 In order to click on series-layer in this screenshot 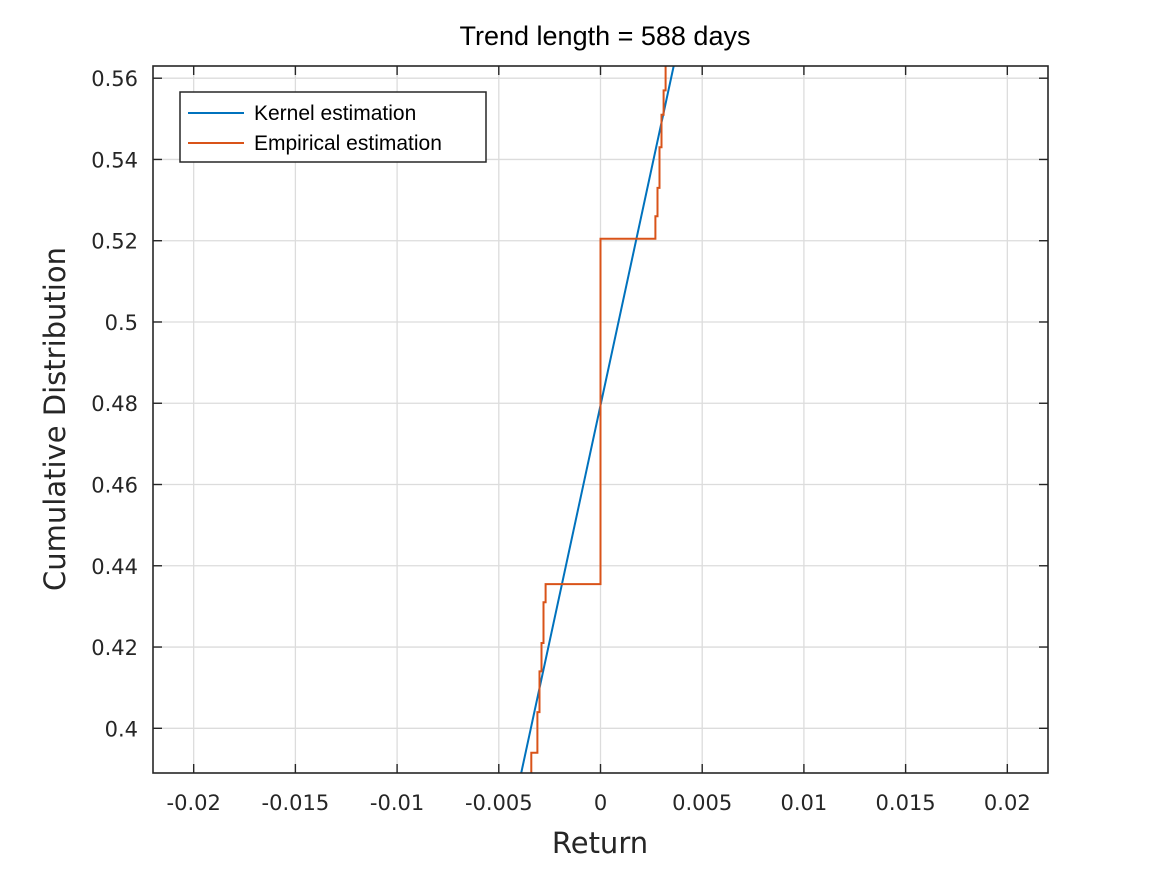, I will do `click(597, 419)`.